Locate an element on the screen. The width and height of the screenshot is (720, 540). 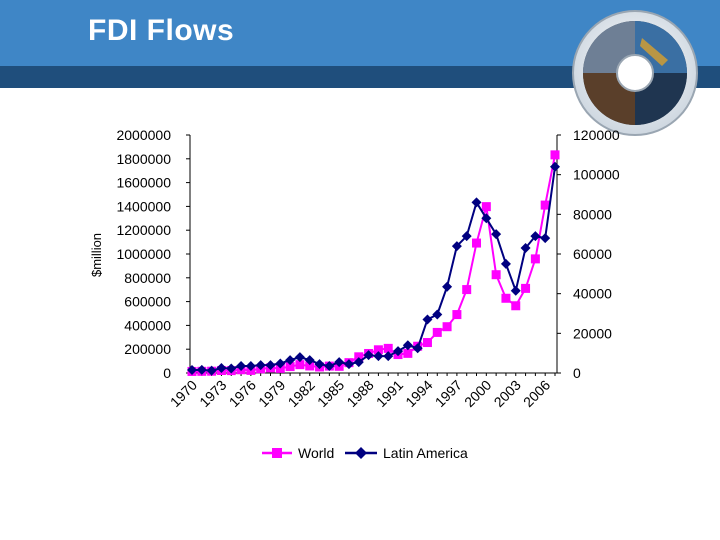
legend-latin-america-marker is located at coordinates (361, 453).